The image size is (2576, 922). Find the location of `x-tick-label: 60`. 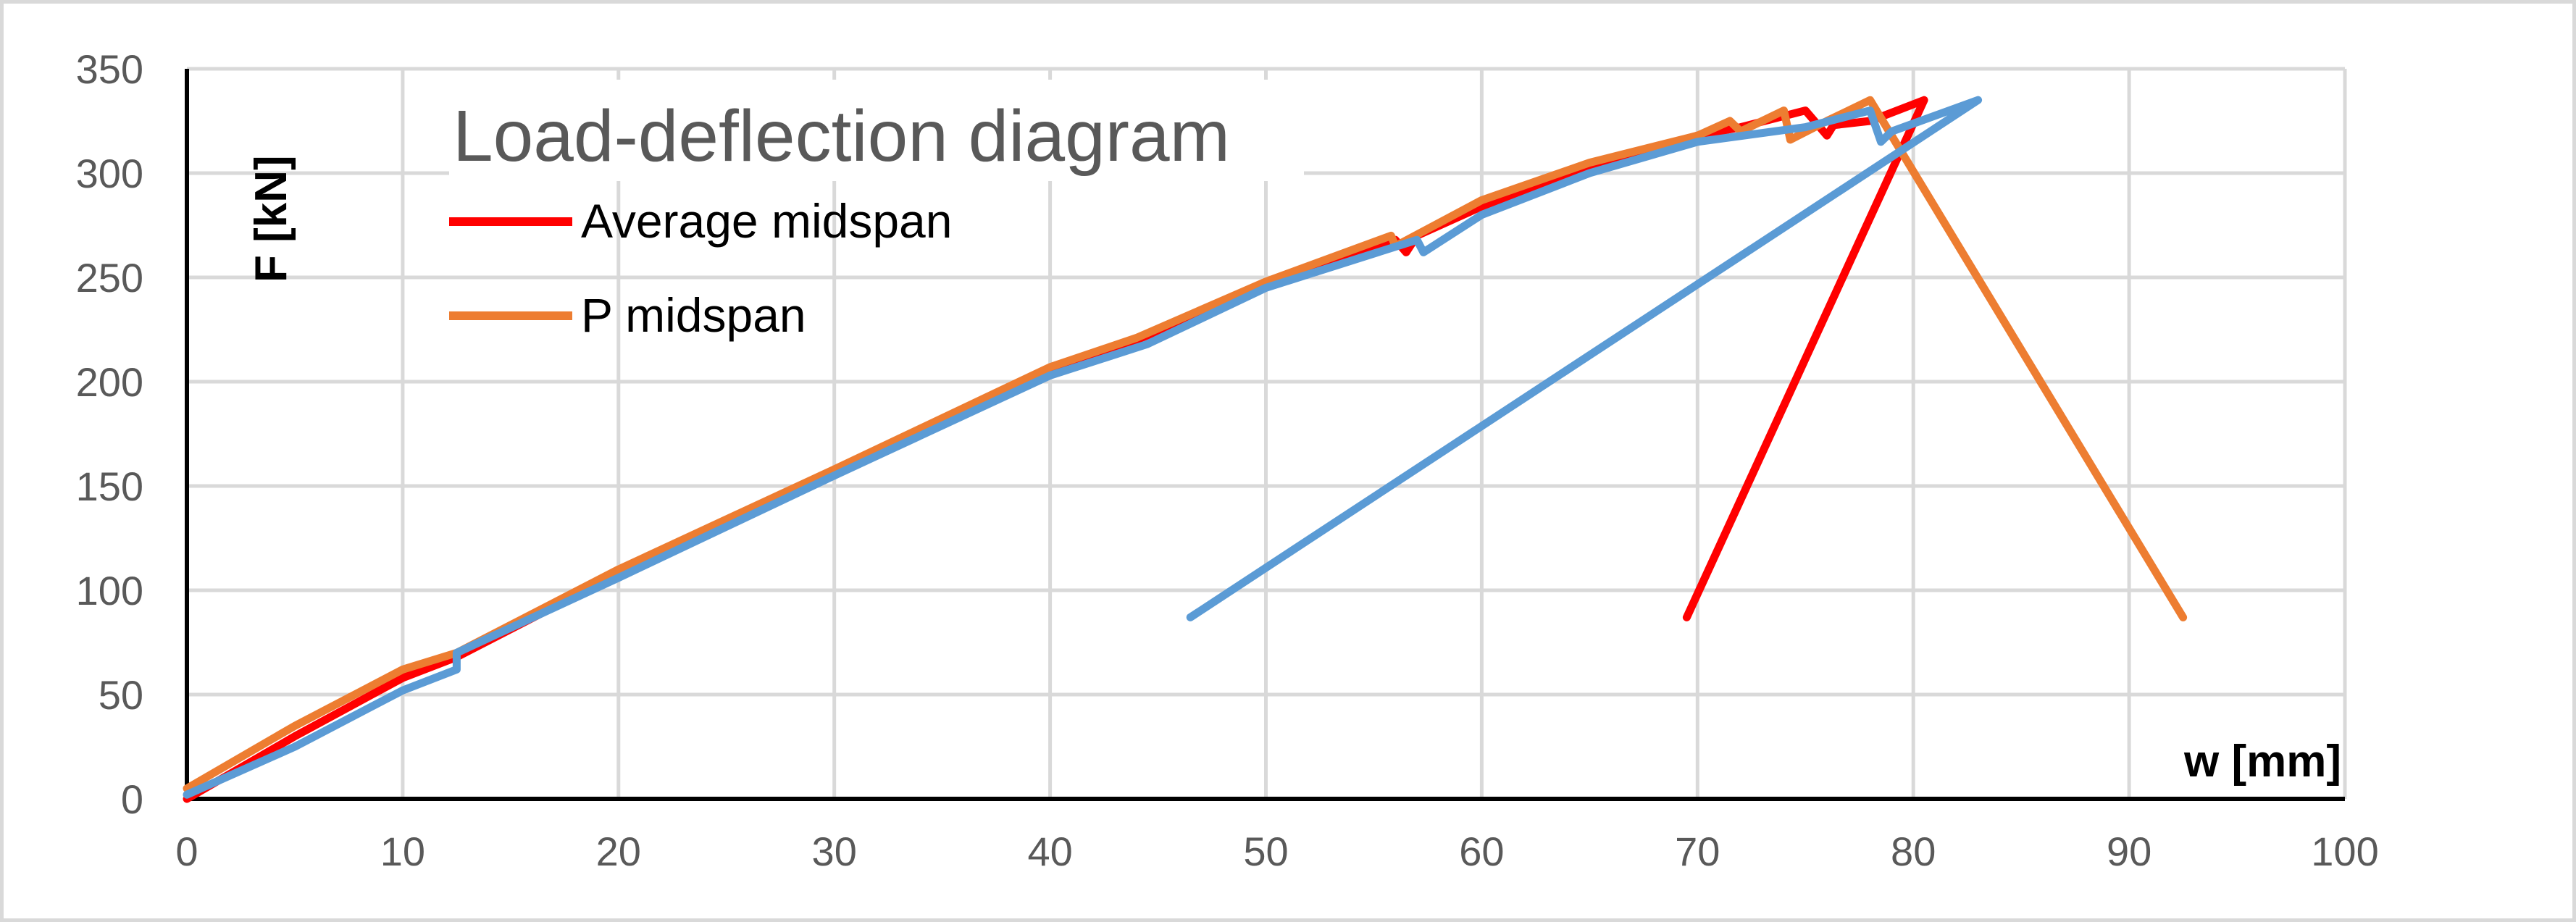

x-tick-label: 60 is located at coordinates (1481, 851).